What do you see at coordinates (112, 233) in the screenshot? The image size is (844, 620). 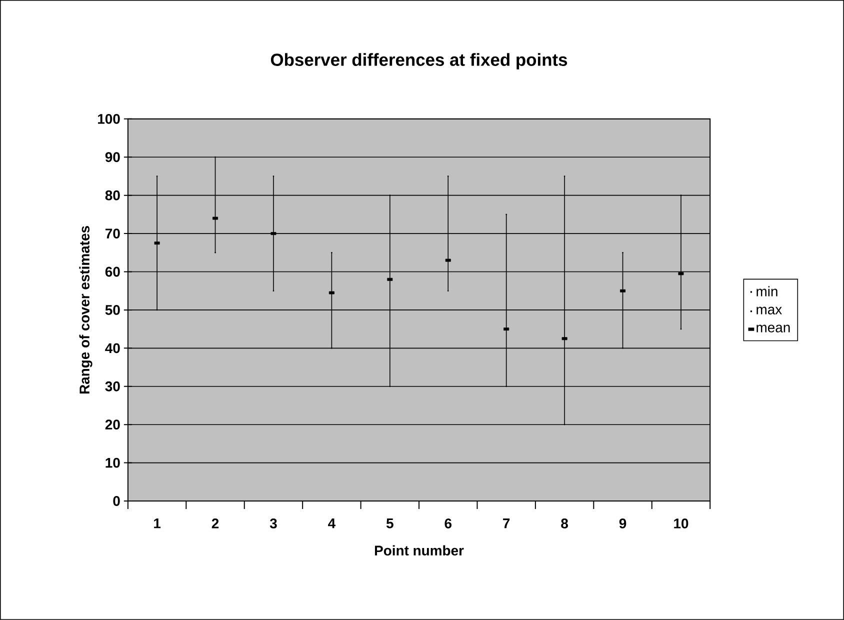 I see `y-tick-label: 70` at bounding box center [112, 233].